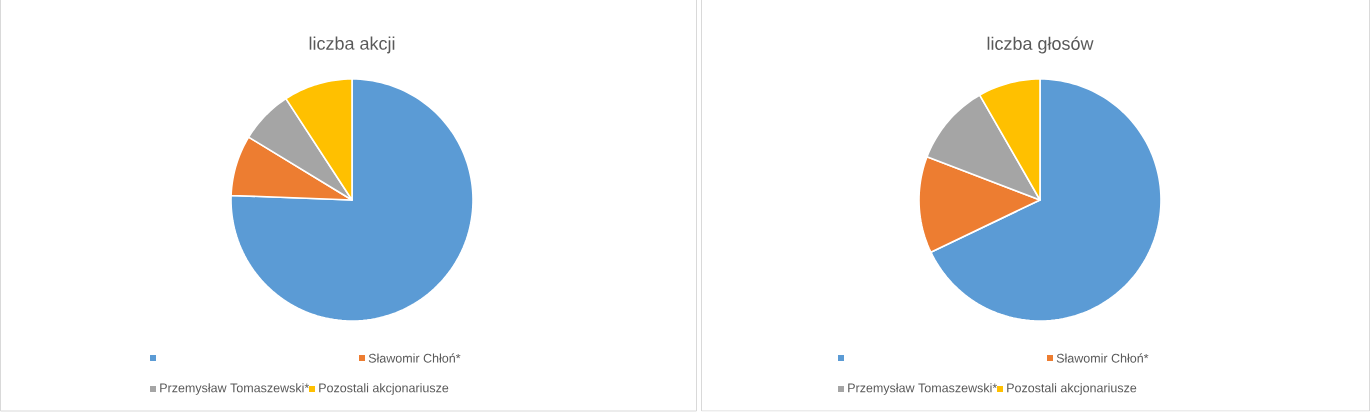 Image resolution: width=1370 pixels, height=412 pixels. Describe the element at coordinates (1040, 45) in the screenshot. I see `chart-title: liczba głosów` at that location.